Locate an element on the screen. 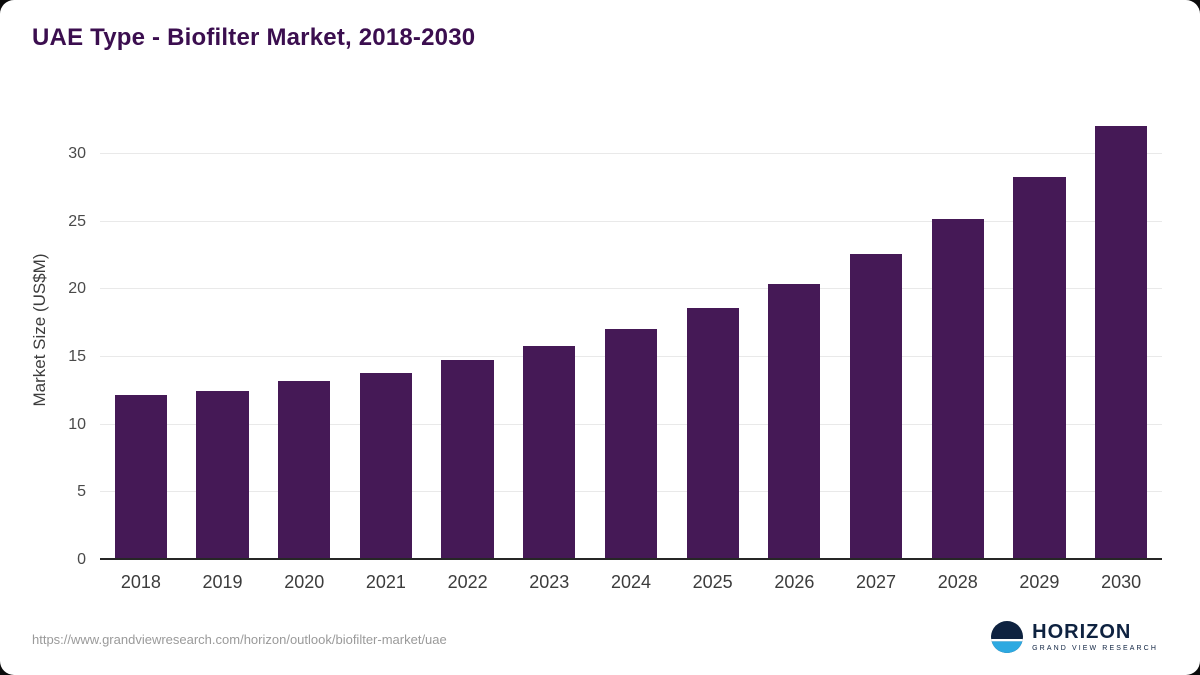  y-tick-label: 25 is located at coordinates (77, 221).